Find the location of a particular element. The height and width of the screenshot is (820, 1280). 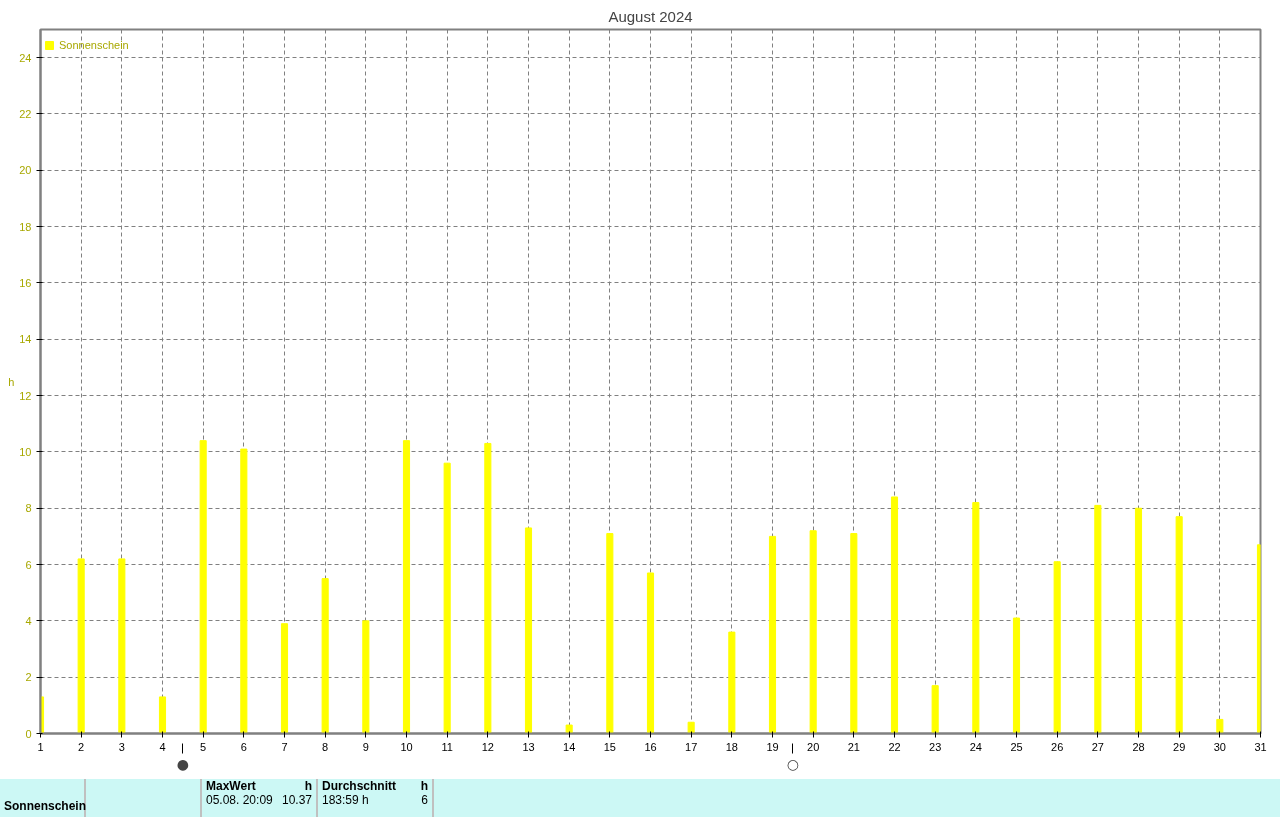

x-tick-label: 2 is located at coordinates (81, 746).